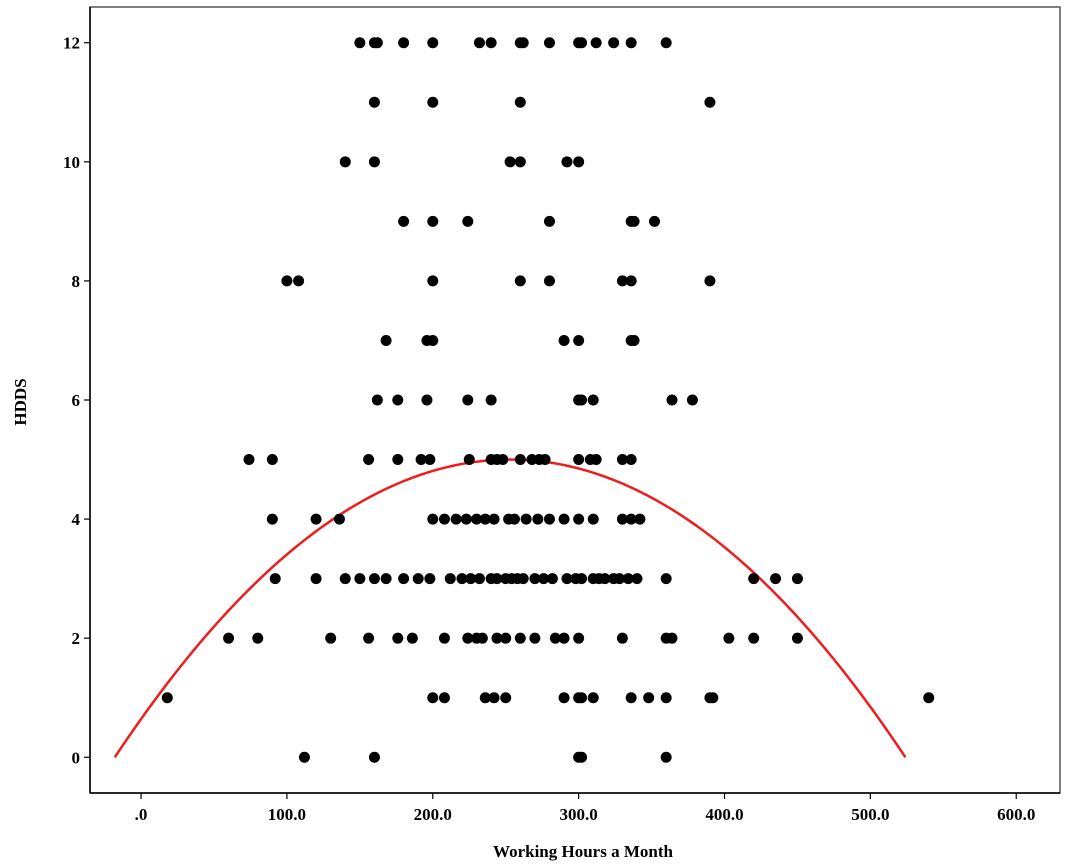 Image resolution: width=1067 pixels, height=865 pixels. Describe the element at coordinates (724, 814) in the screenshot. I see `x-tick-label: 400.0` at that location.